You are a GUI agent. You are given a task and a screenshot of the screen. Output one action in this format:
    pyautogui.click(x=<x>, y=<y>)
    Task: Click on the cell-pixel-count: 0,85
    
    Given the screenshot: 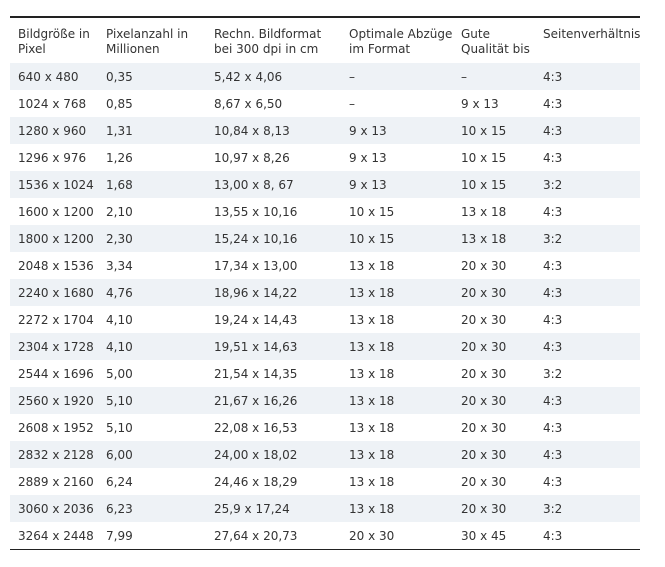 What is the action you would take?
    pyautogui.click(x=119, y=103)
    